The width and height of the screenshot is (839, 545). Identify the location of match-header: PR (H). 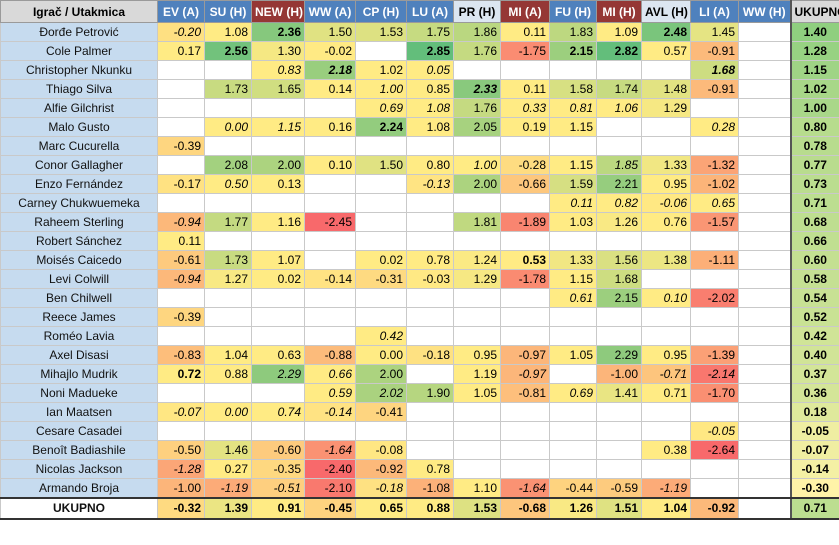
(477, 11).